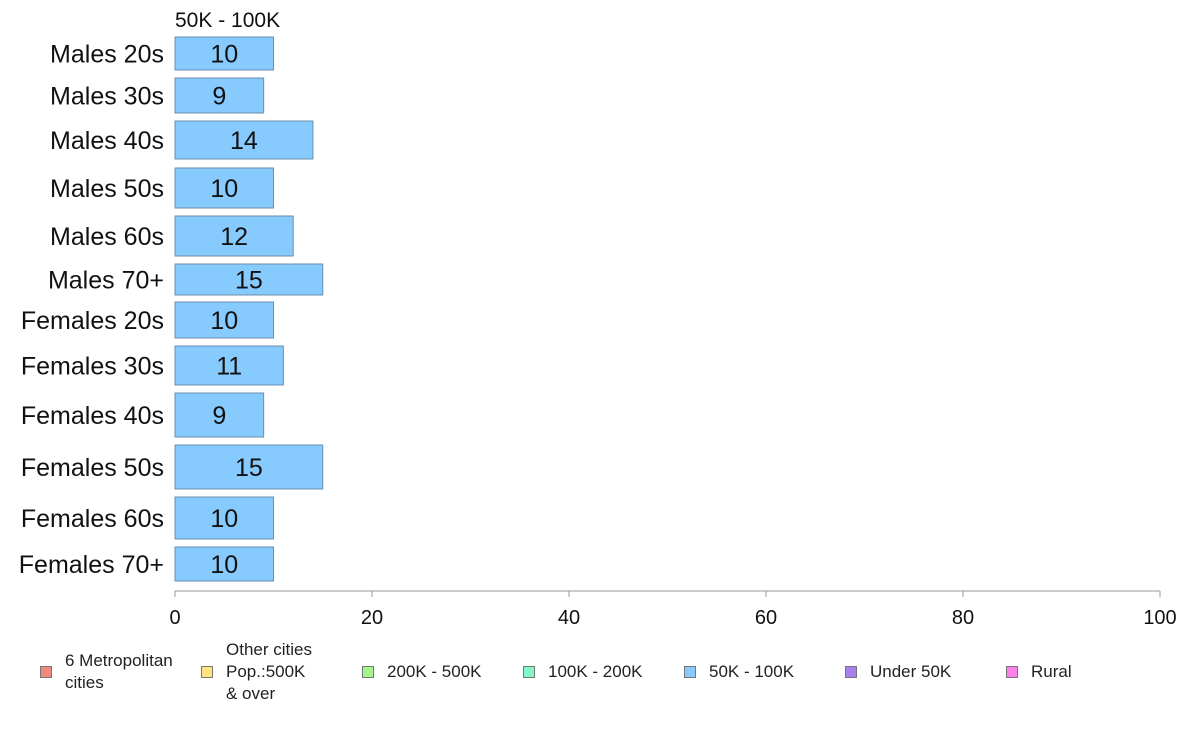 Image resolution: width=1188 pixels, height=736 pixels. I want to click on legend-item: Rural, so click(1039, 672).